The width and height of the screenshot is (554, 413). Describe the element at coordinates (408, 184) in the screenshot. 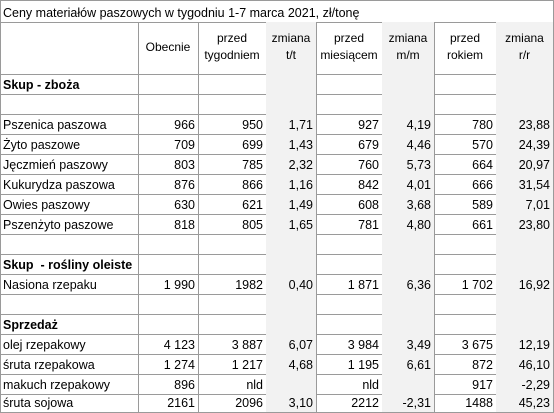

I see `value-cell: 4,01` at that location.